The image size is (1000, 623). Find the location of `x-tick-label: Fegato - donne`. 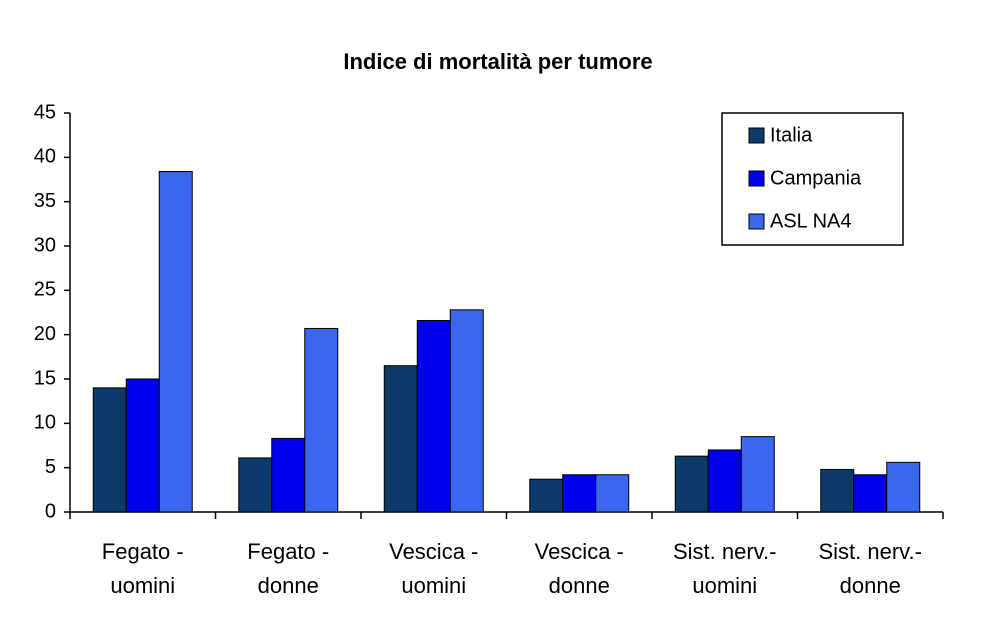

x-tick-label: Fegato - donne is located at coordinates (288, 568).